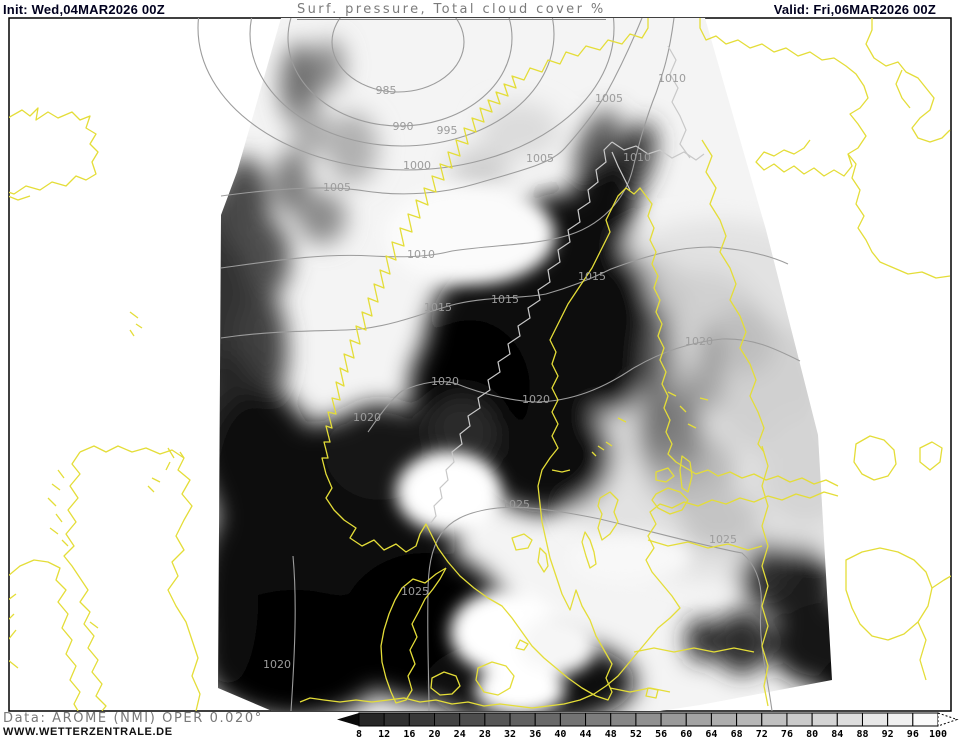  Describe the element at coordinates (661, 734) in the screenshot. I see `scale-tick-label: 56` at that location.